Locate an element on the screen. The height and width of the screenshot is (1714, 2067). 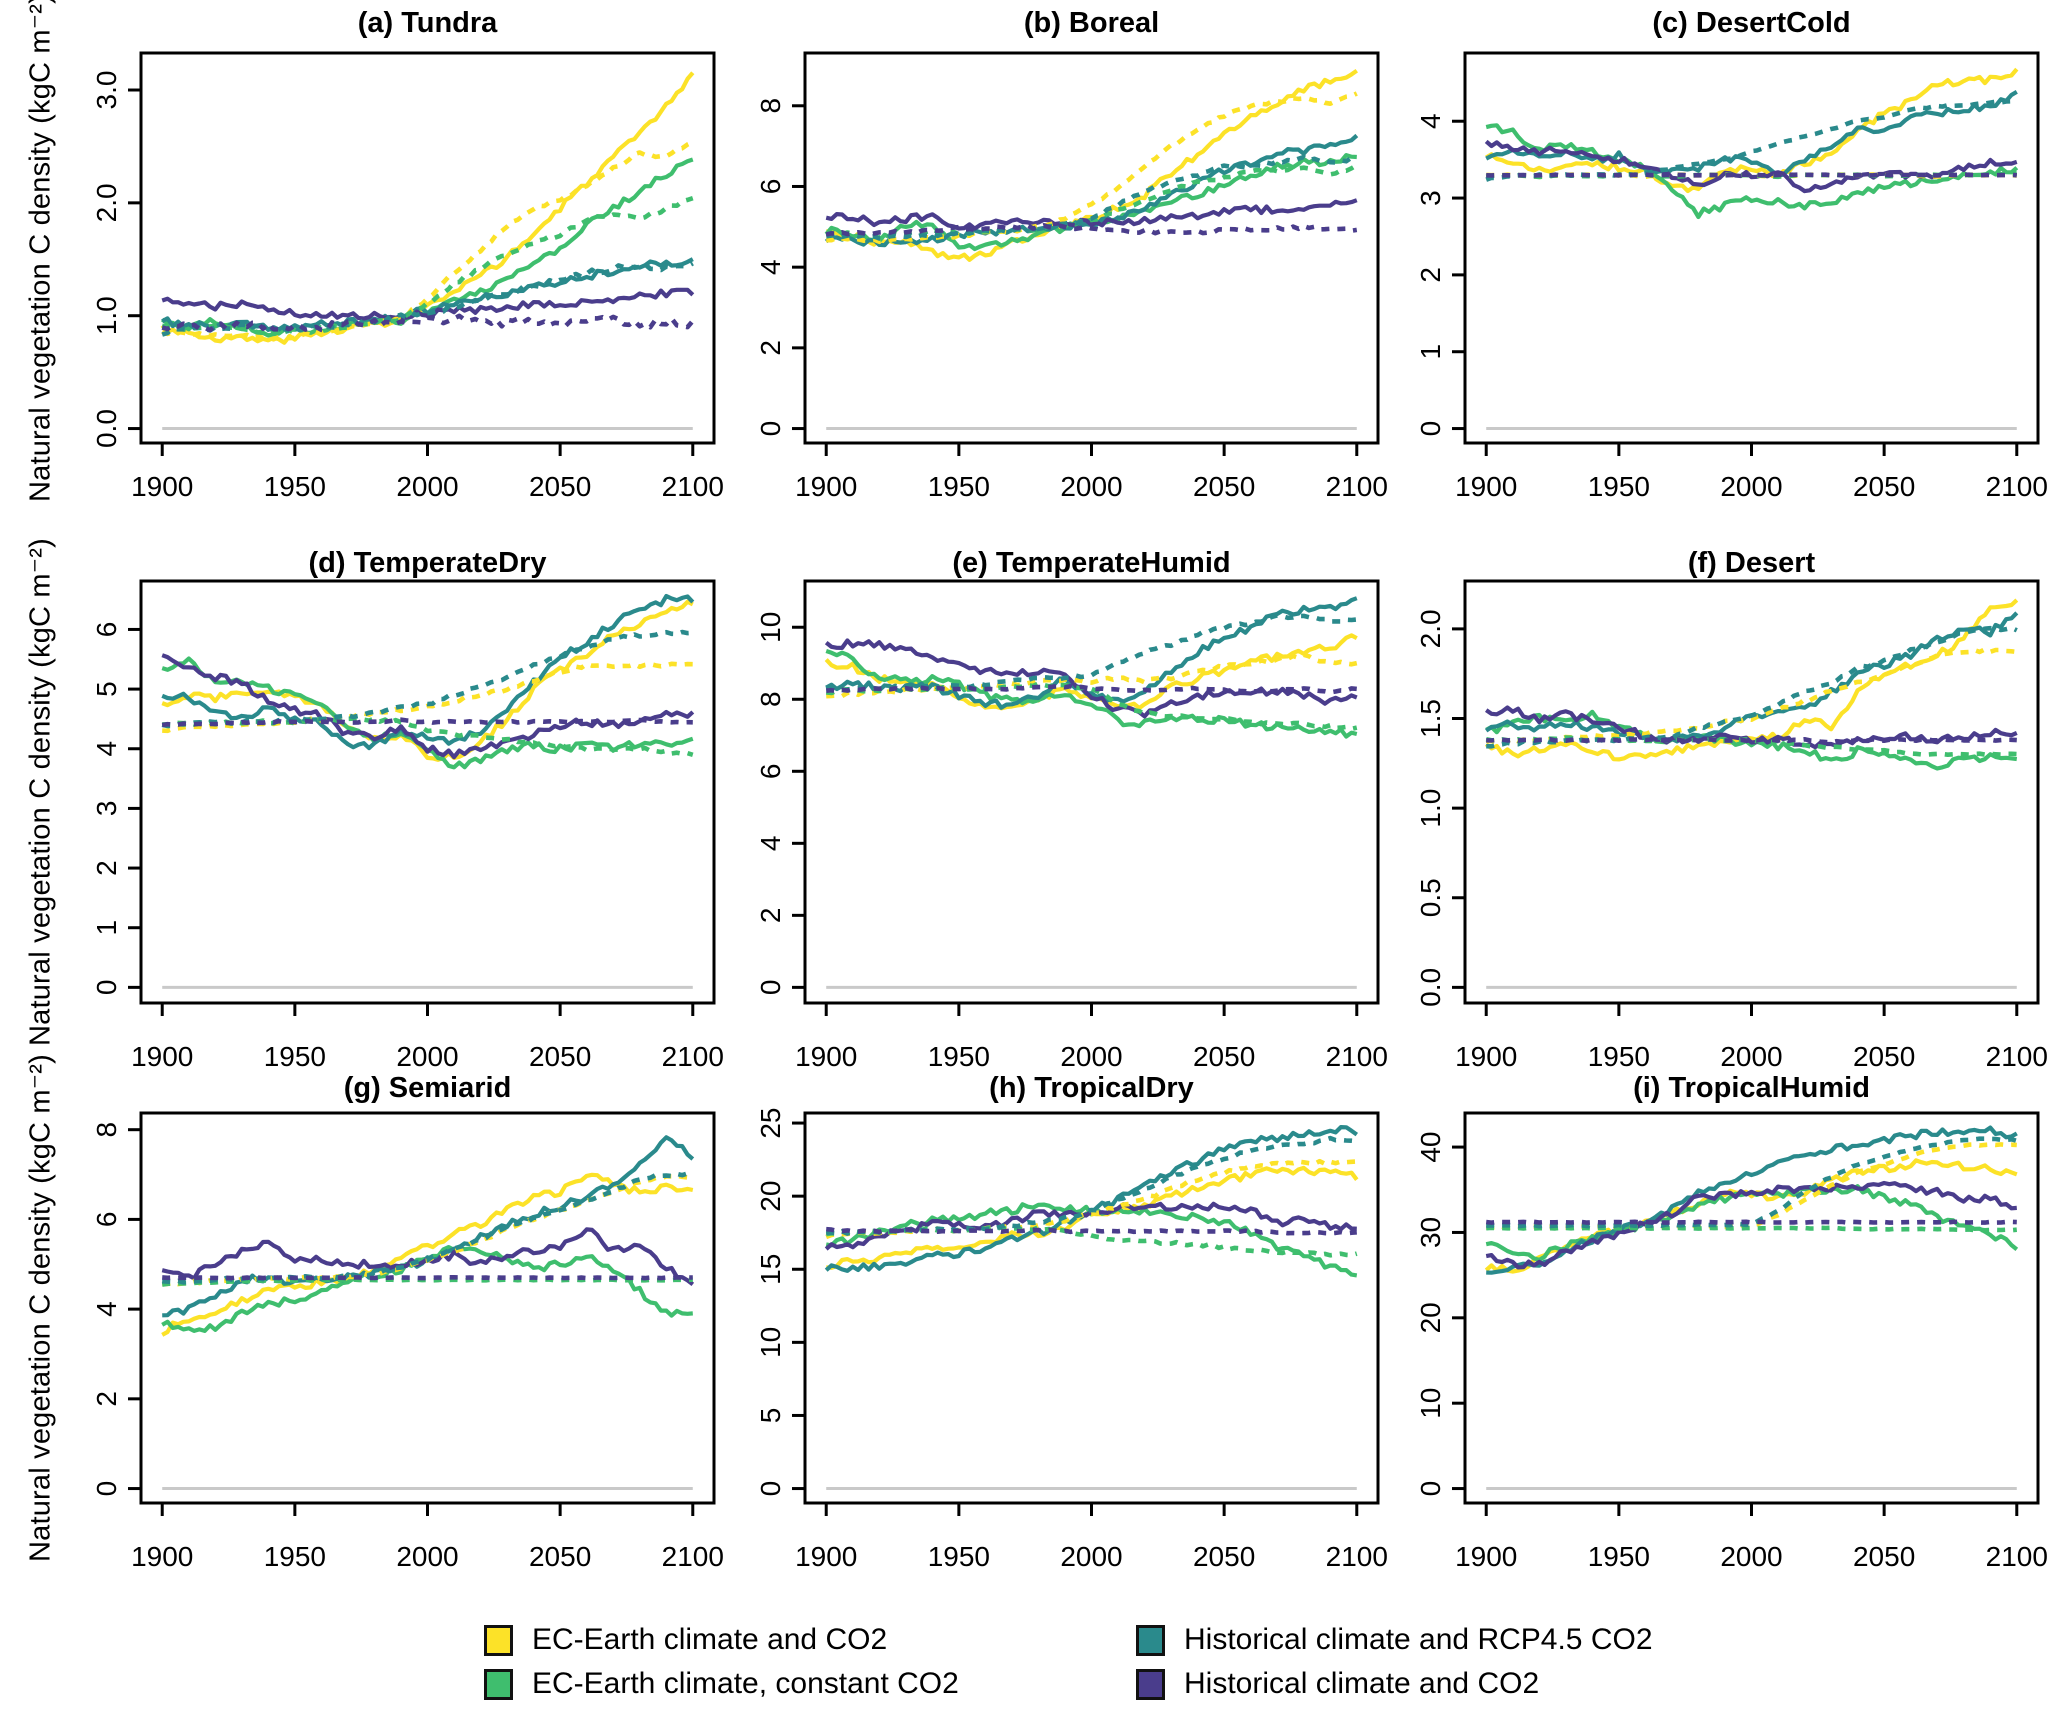
panel-g-hist_rcp45-dashed-line is located at coordinates (428, 1228).